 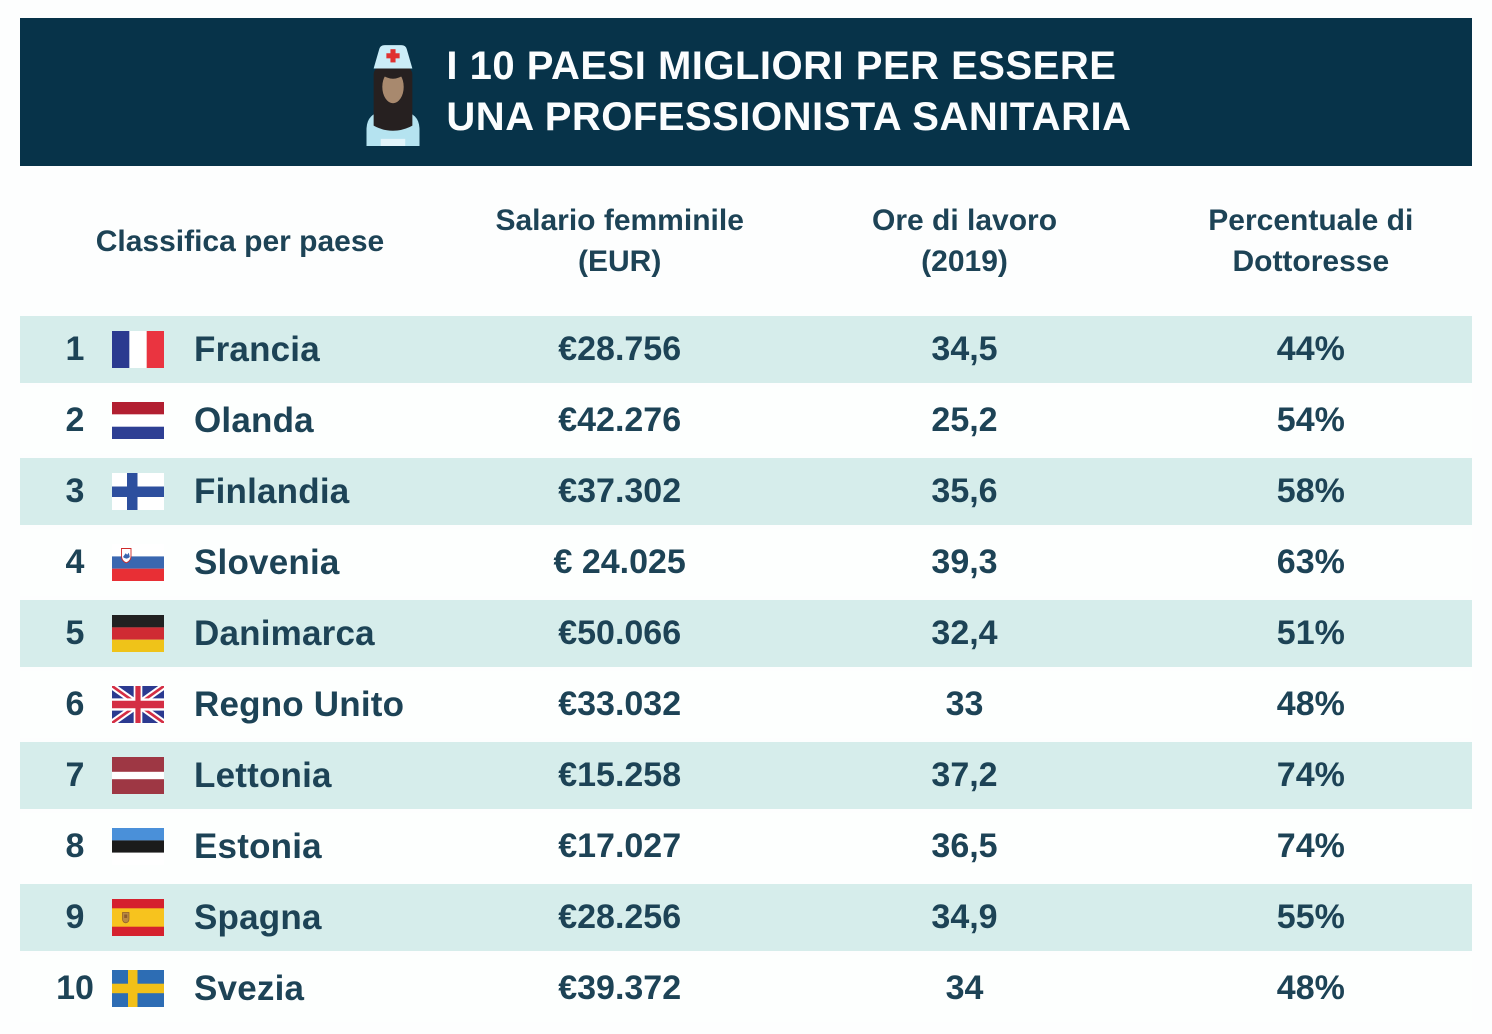 I want to click on finland-flag-icon, so click(x=138, y=491).